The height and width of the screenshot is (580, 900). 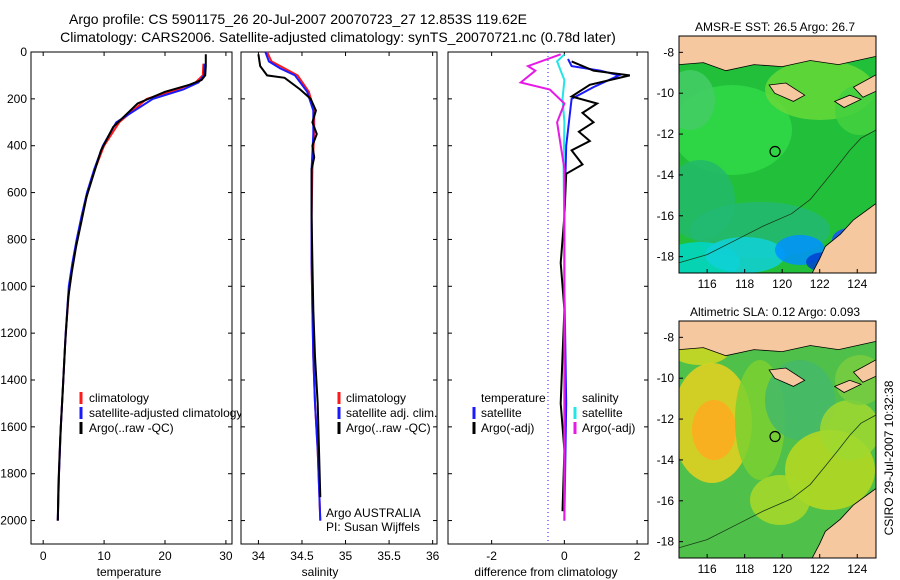 What do you see at coordinates (501, 413) in the screenshot?
I see `legend-label-temp-satellite: satellite` at bounding box center [501, 413].